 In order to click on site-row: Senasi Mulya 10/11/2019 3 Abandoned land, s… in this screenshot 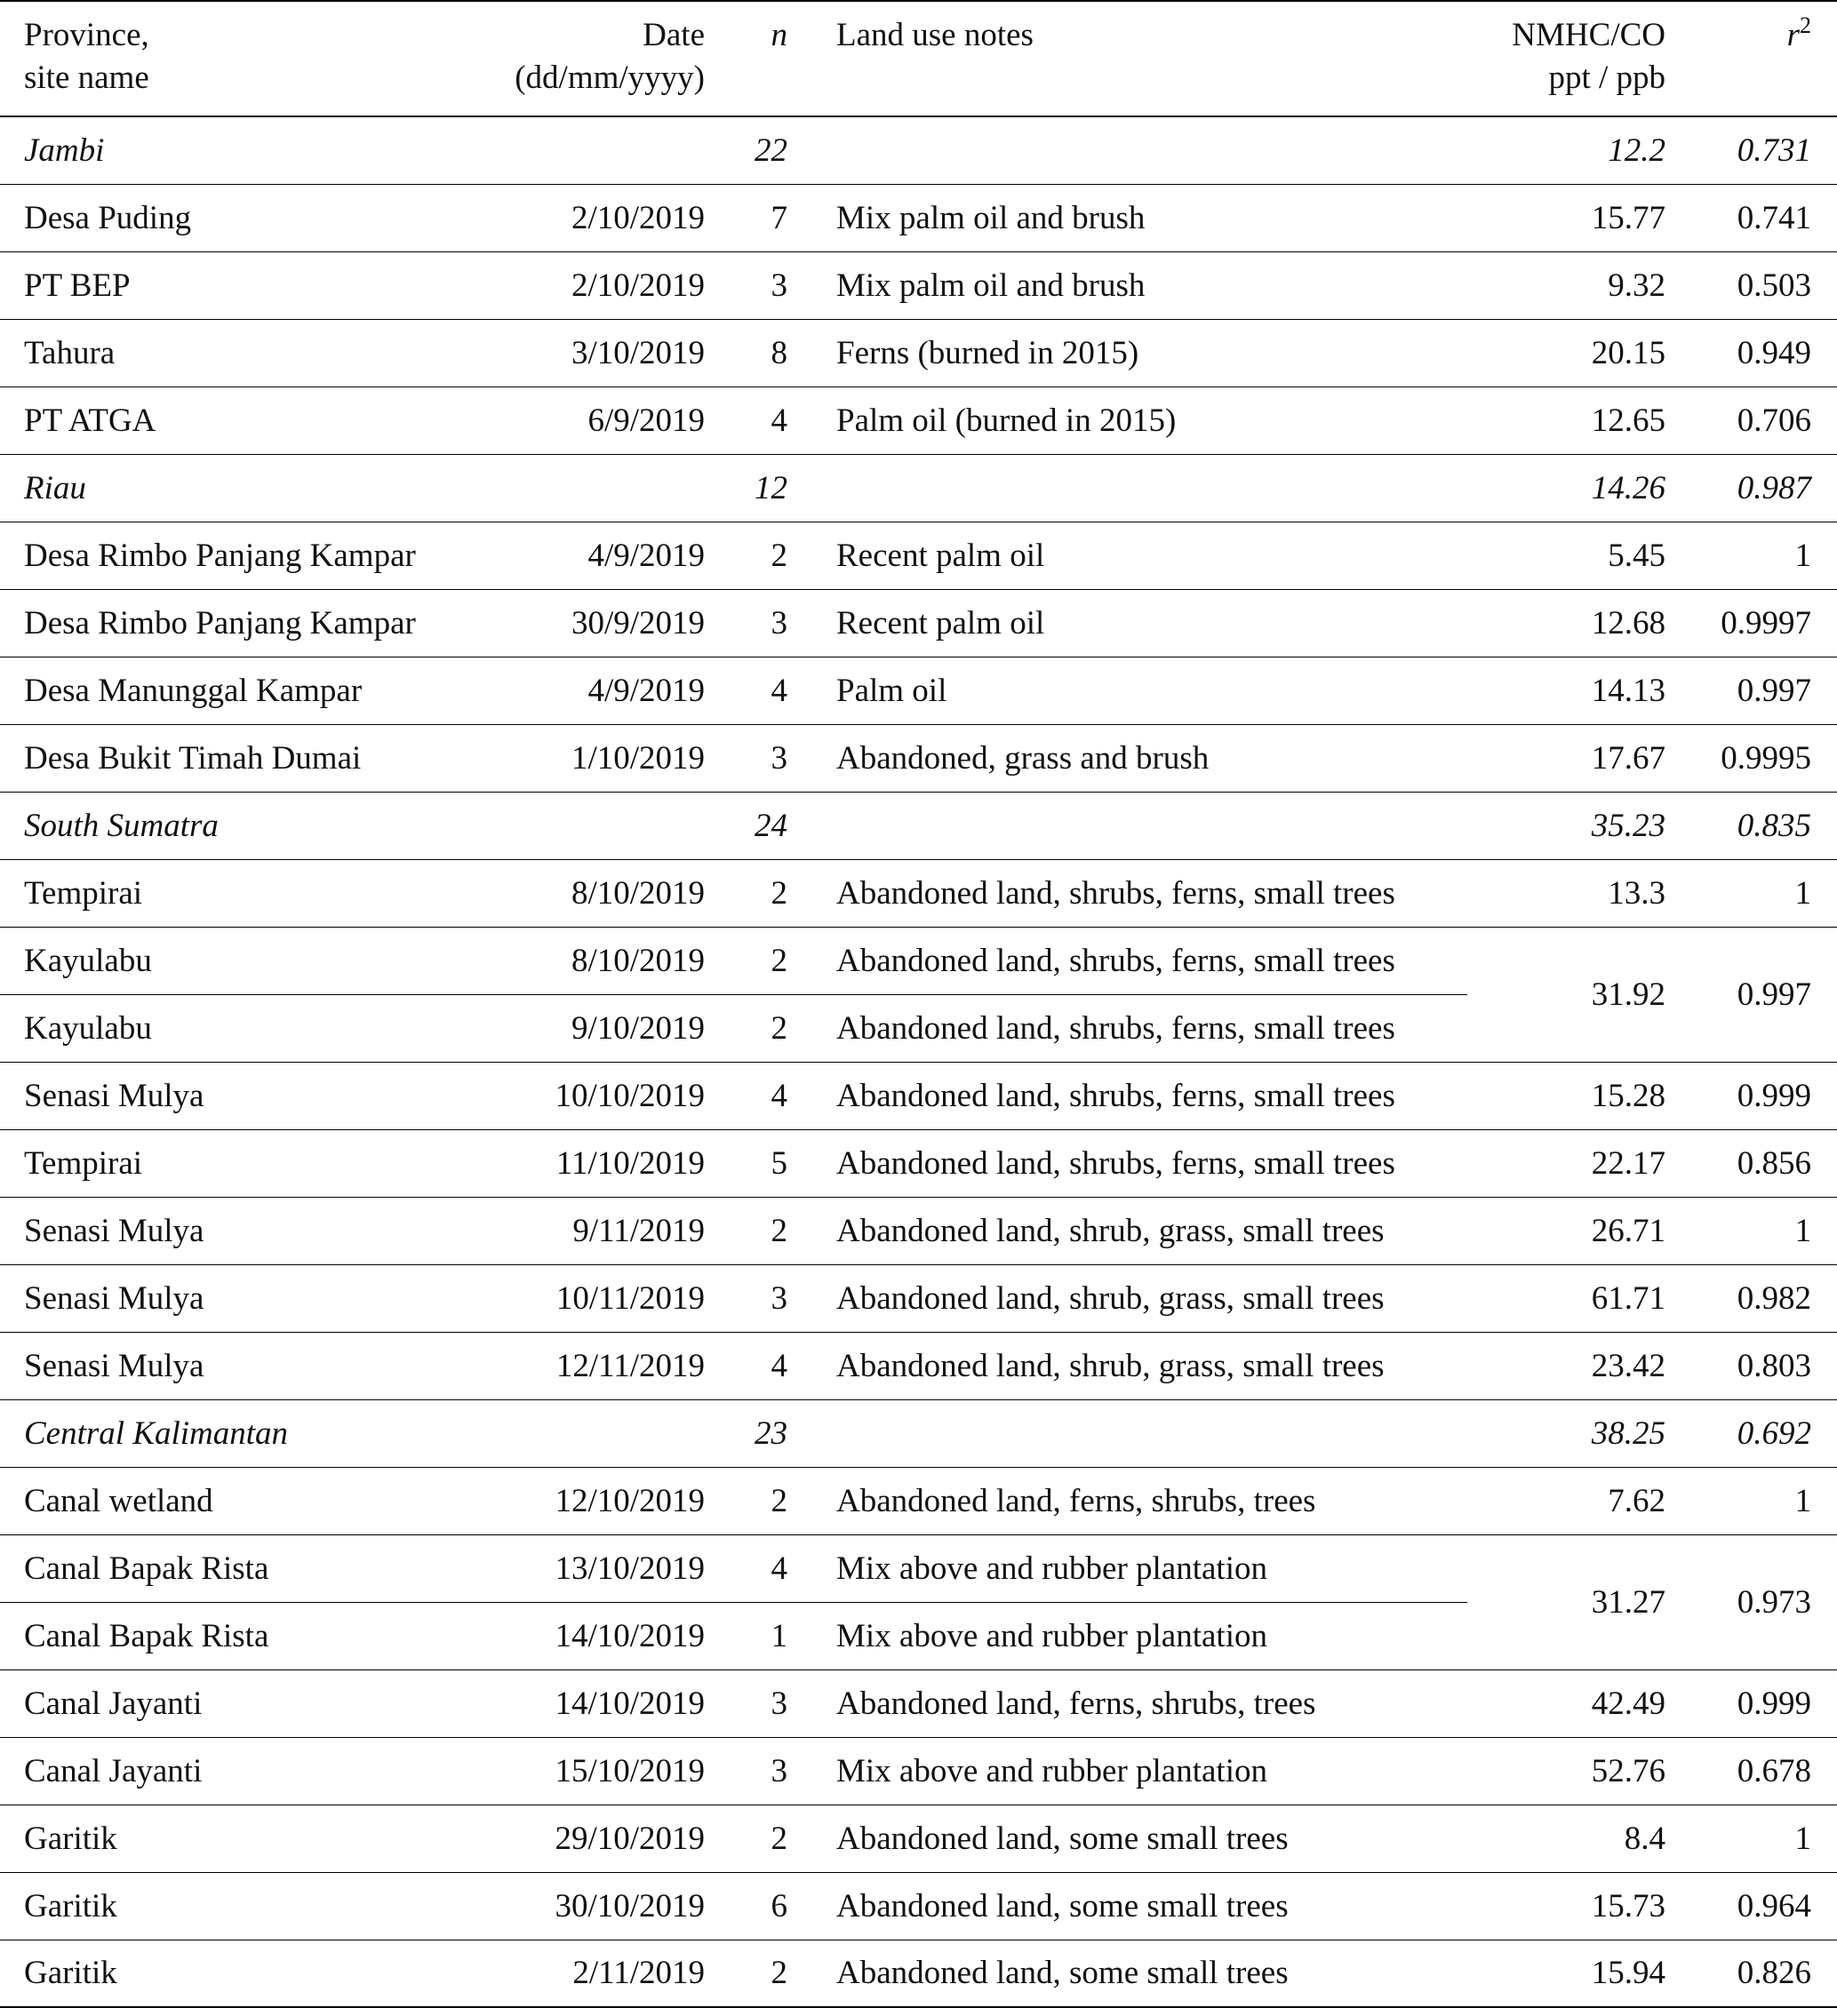, I will do `click(918, 1299)`.